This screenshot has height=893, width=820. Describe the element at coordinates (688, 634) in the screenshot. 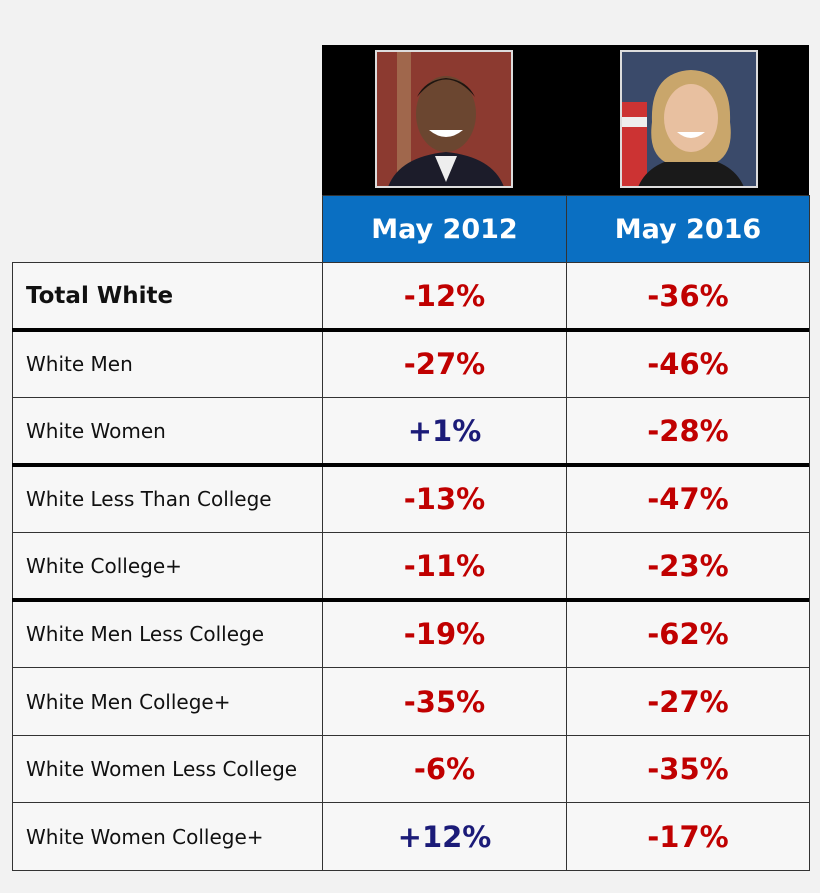

I see `value-cell: -62%` at that location.